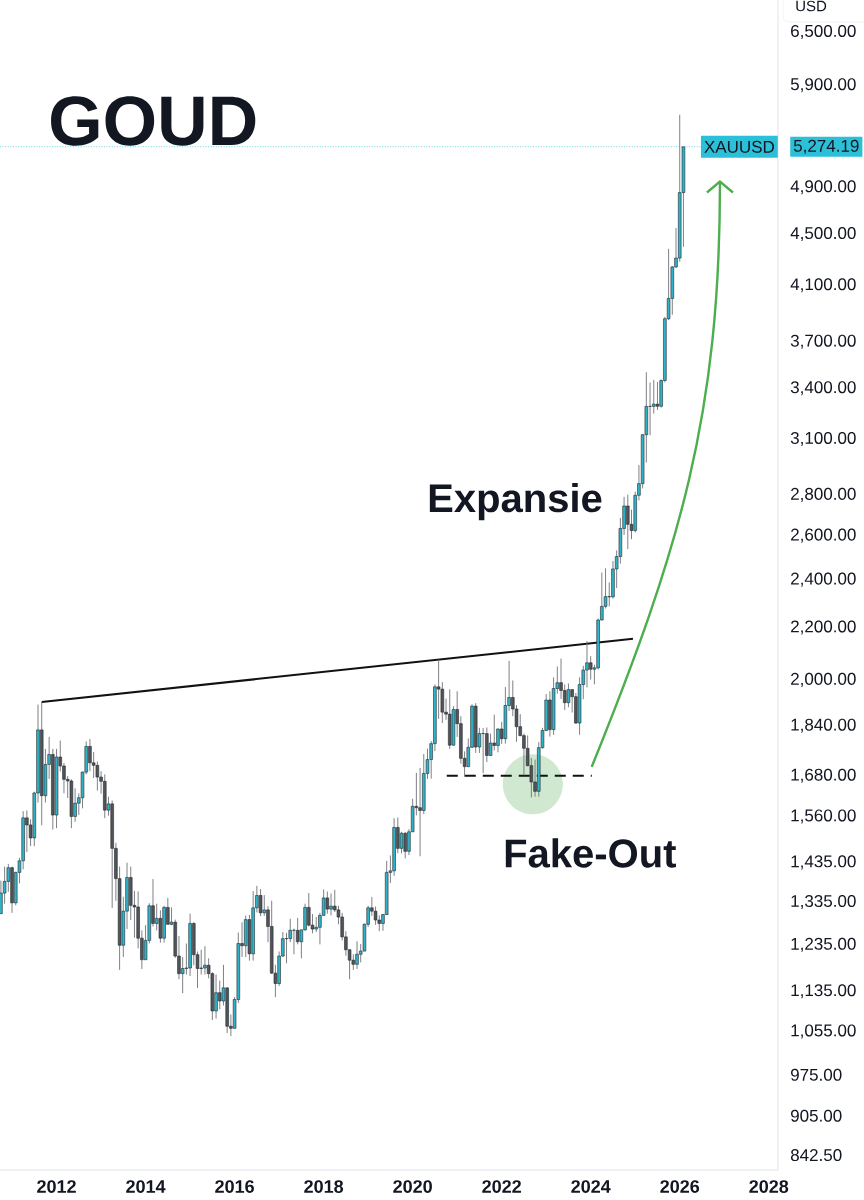  Describe the element at coordinates (823, 31) in the screenshot. I see `y-tick-label: 6,500.00` at that location.